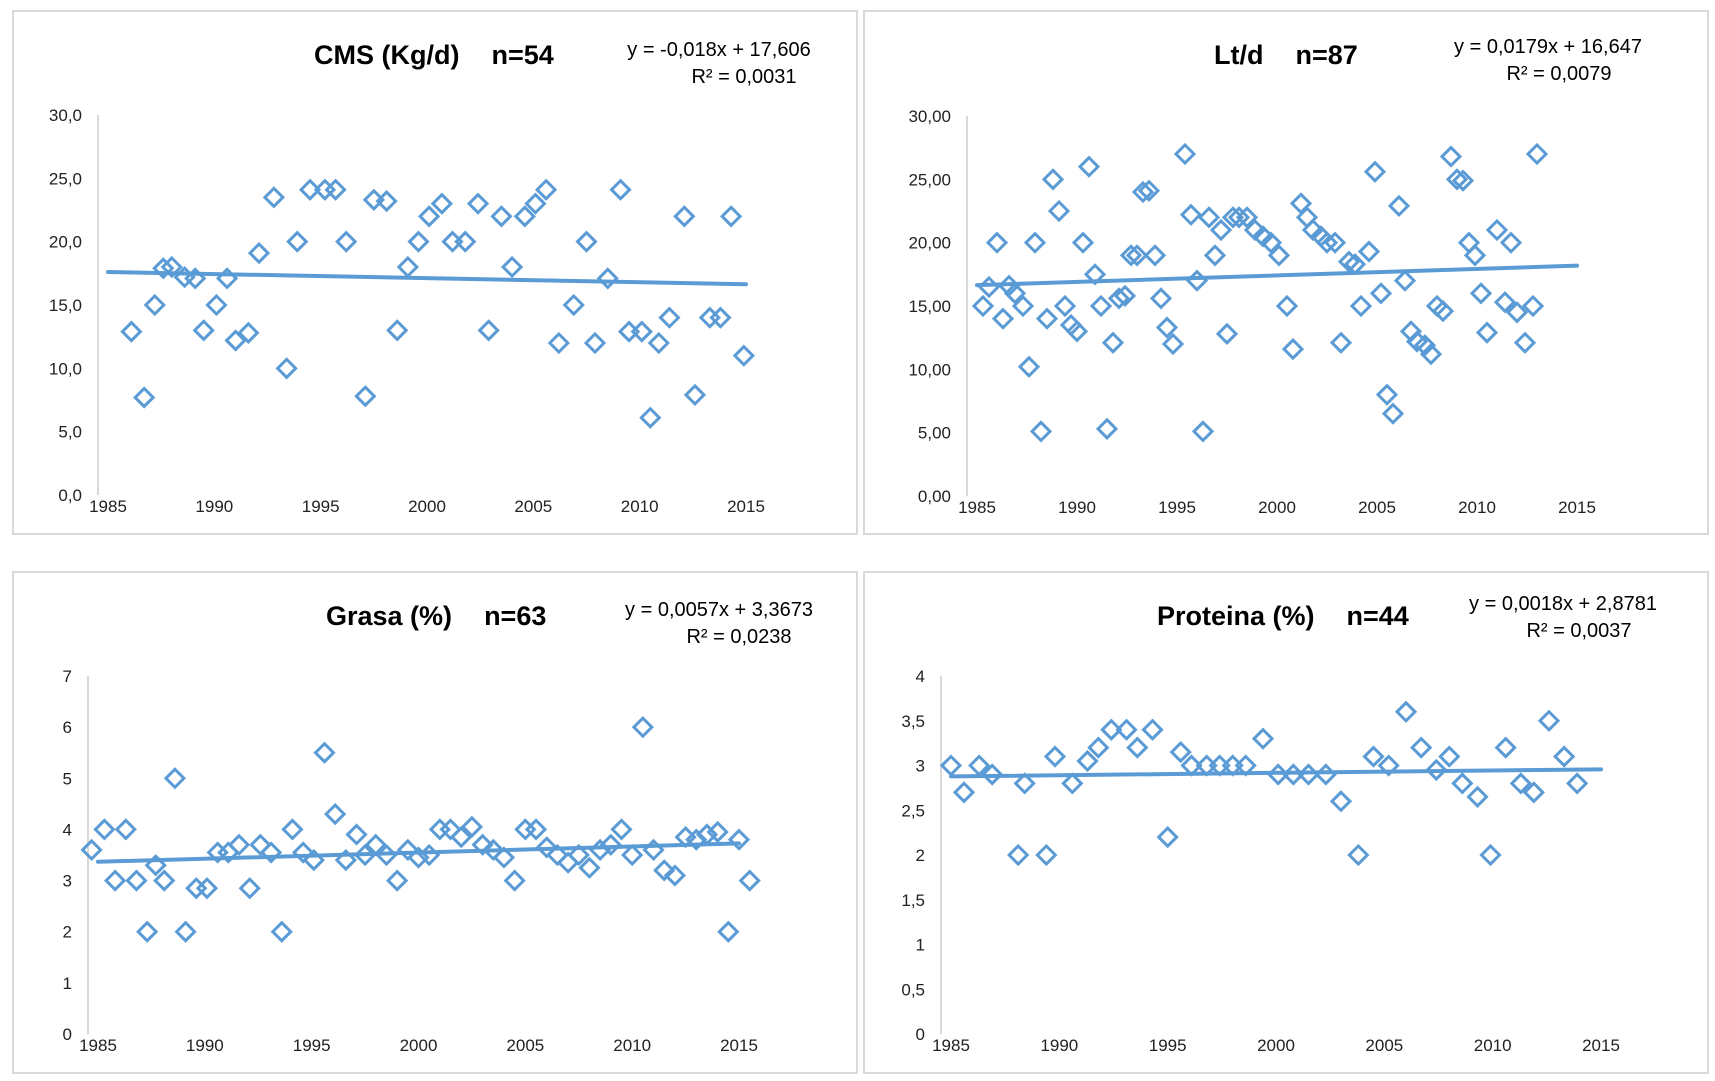  What do you see at coordinates (515, 616) in the screenshot?
I see `chart-n-label: n=63` at bounding box center [515, 616].